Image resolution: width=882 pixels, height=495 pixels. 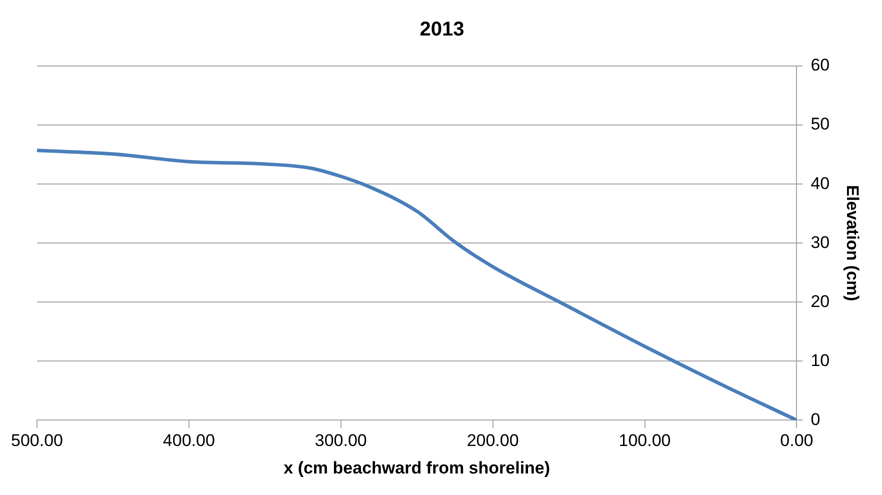 I want to click on x-tick-label: 500.00, so click(x=37, y=440).